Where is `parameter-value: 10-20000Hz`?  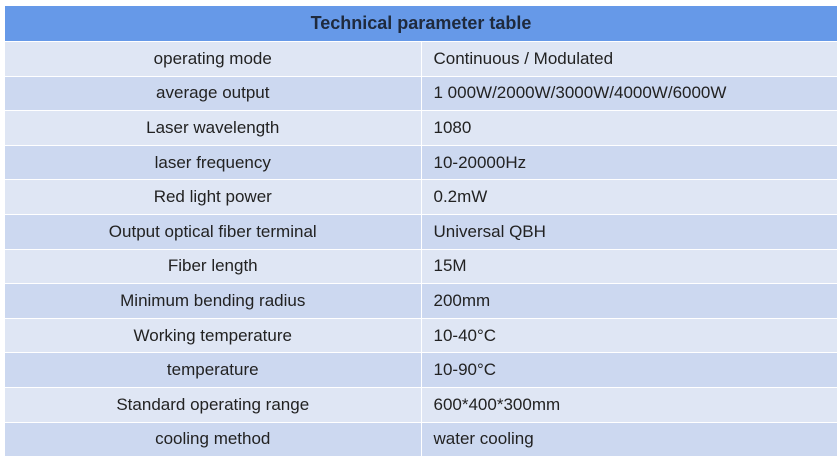 parameter-value: 10-20000Hz is located at coordinates (629, 162).